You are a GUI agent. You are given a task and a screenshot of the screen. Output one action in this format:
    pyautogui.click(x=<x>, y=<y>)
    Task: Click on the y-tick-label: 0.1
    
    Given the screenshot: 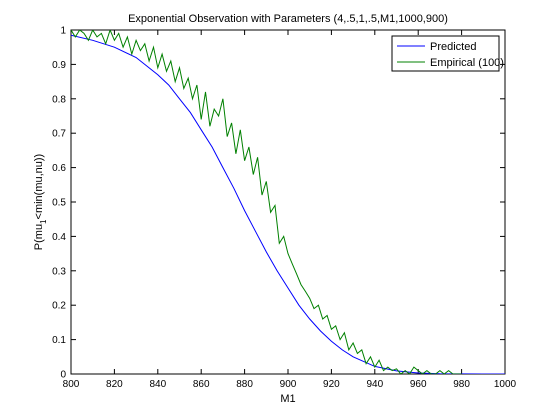 What is the action you would take?
    pyautogui.click(x=59, y=340)
    